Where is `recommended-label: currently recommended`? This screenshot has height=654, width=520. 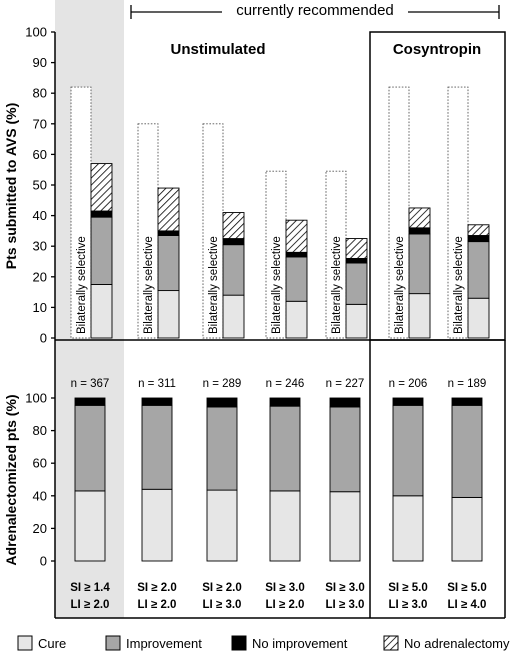
recommended-label: currently recommended is located at coordinates (315, 10).